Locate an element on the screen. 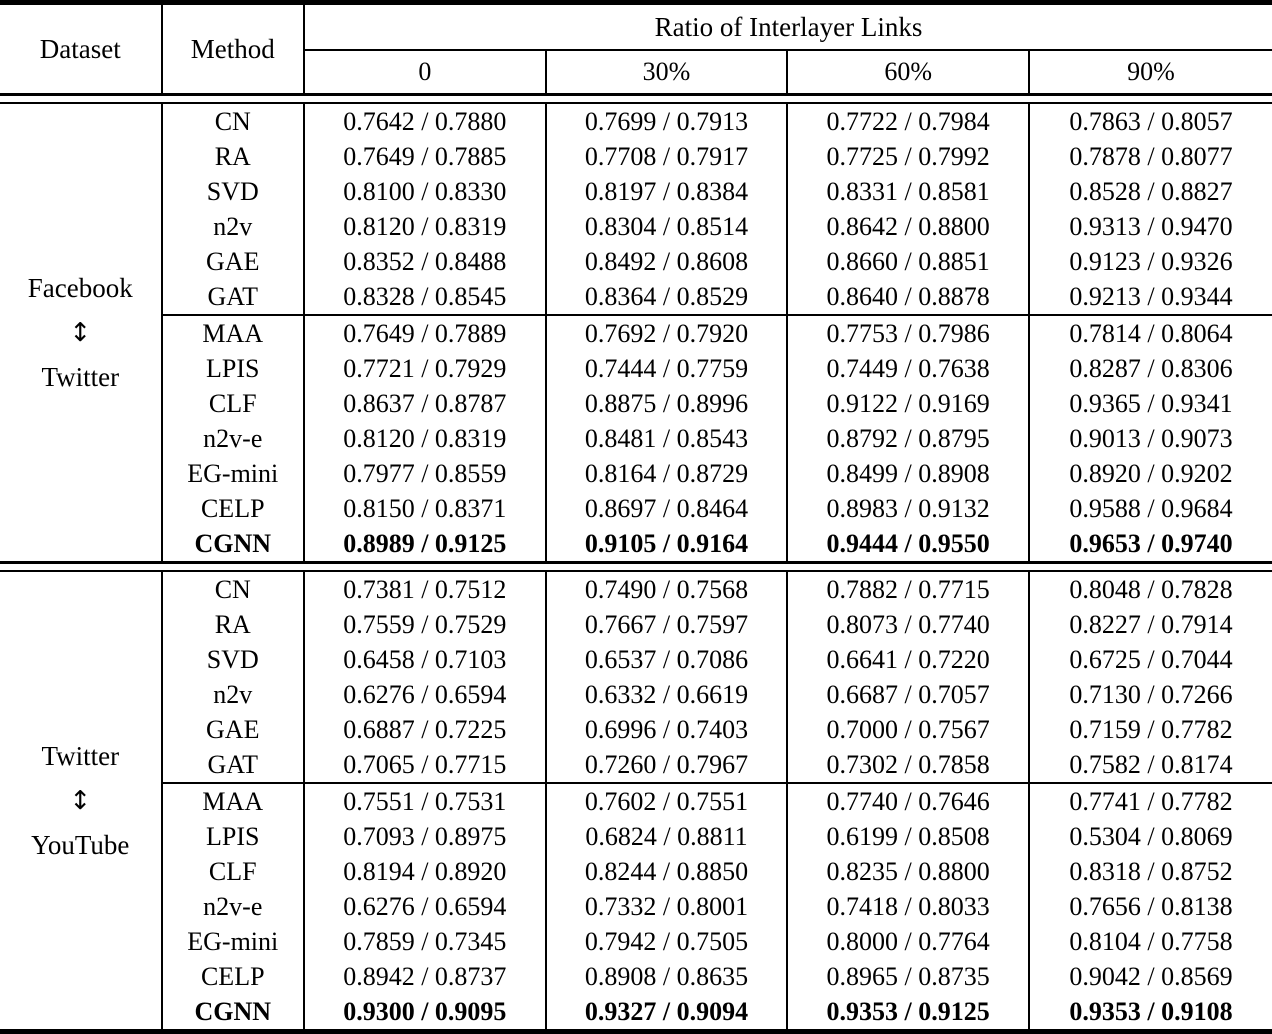 The height and width of the screenshot is (1034, 1272). value-cell: 0.7649 / 0.7889 is located at coordinates (424, 332).